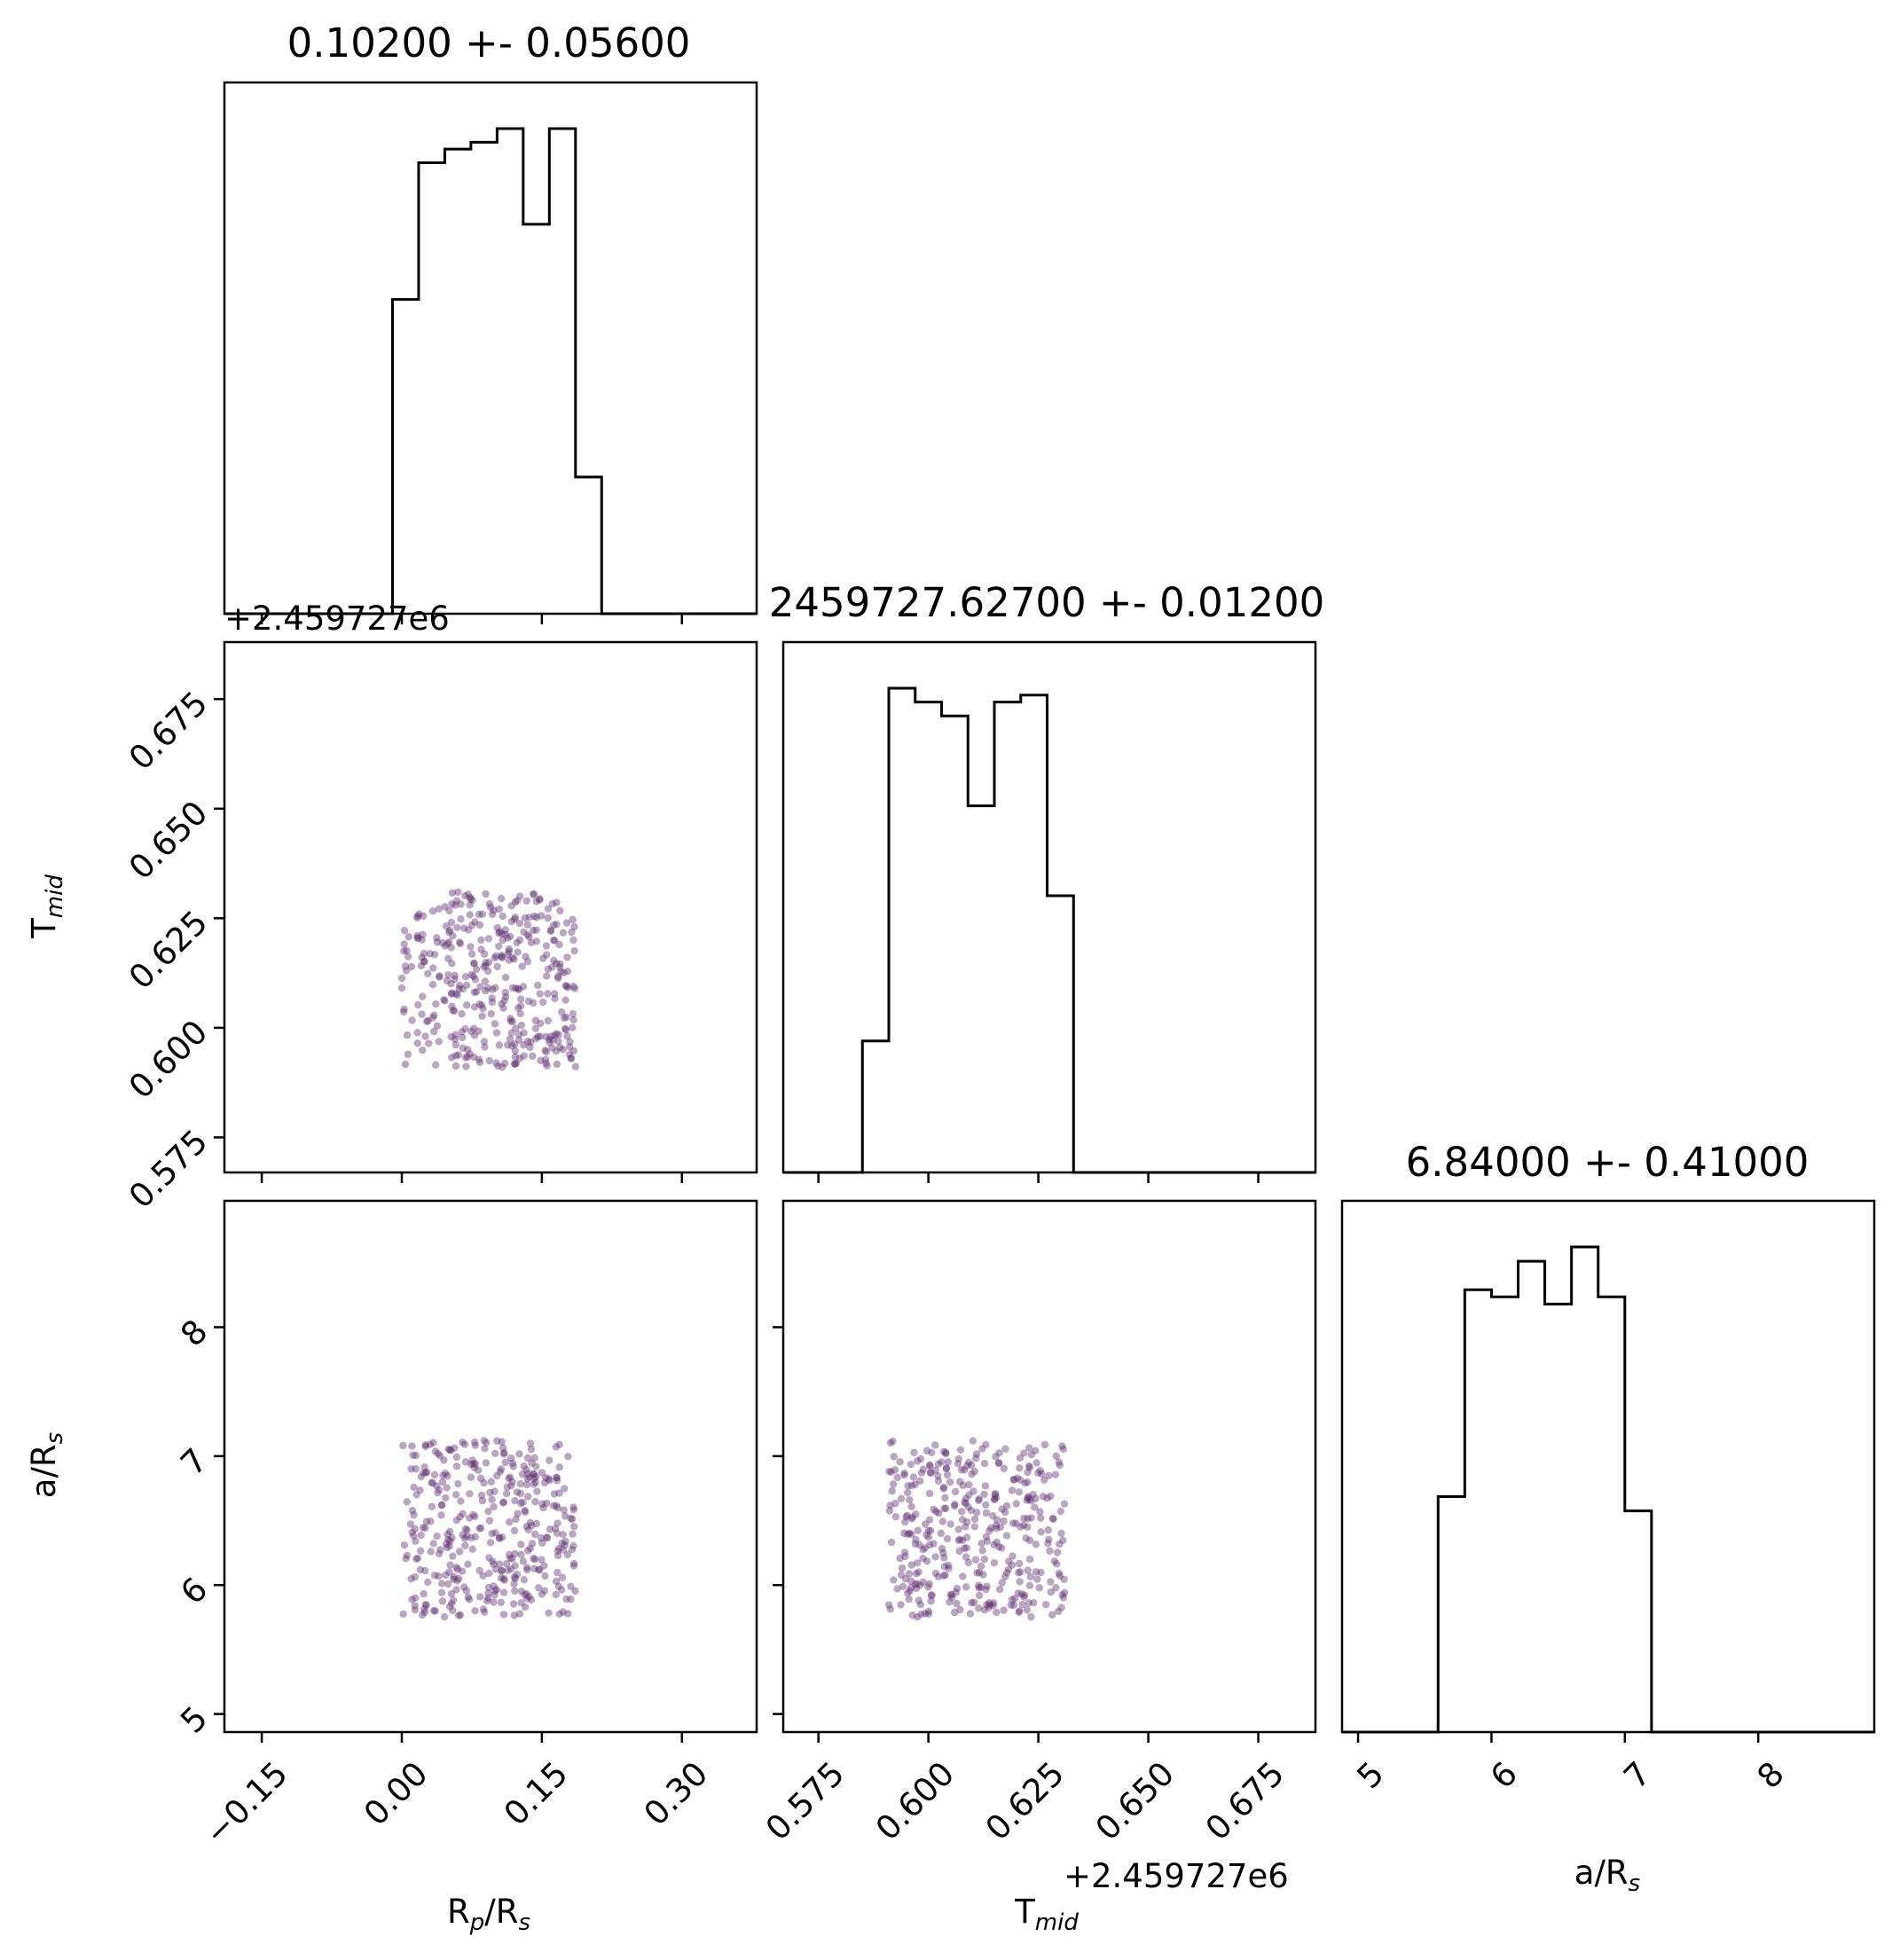 This screenshot has height=1960, width=1900. What do you see at coordinates (1245, 1800) in the screenshot?
I see `scatter-tmid-ars-xtick-label-4: 0.675` at bounding box center [1245, 1800].